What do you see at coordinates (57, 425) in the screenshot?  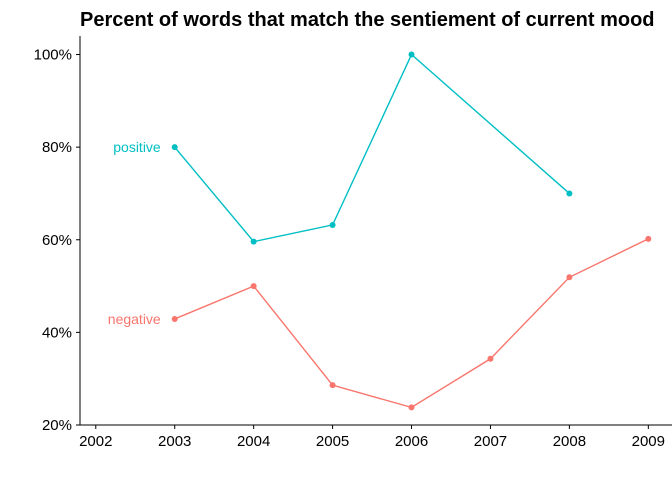 I see `y-tick-label: 20%` at bounding box center [57, 425].